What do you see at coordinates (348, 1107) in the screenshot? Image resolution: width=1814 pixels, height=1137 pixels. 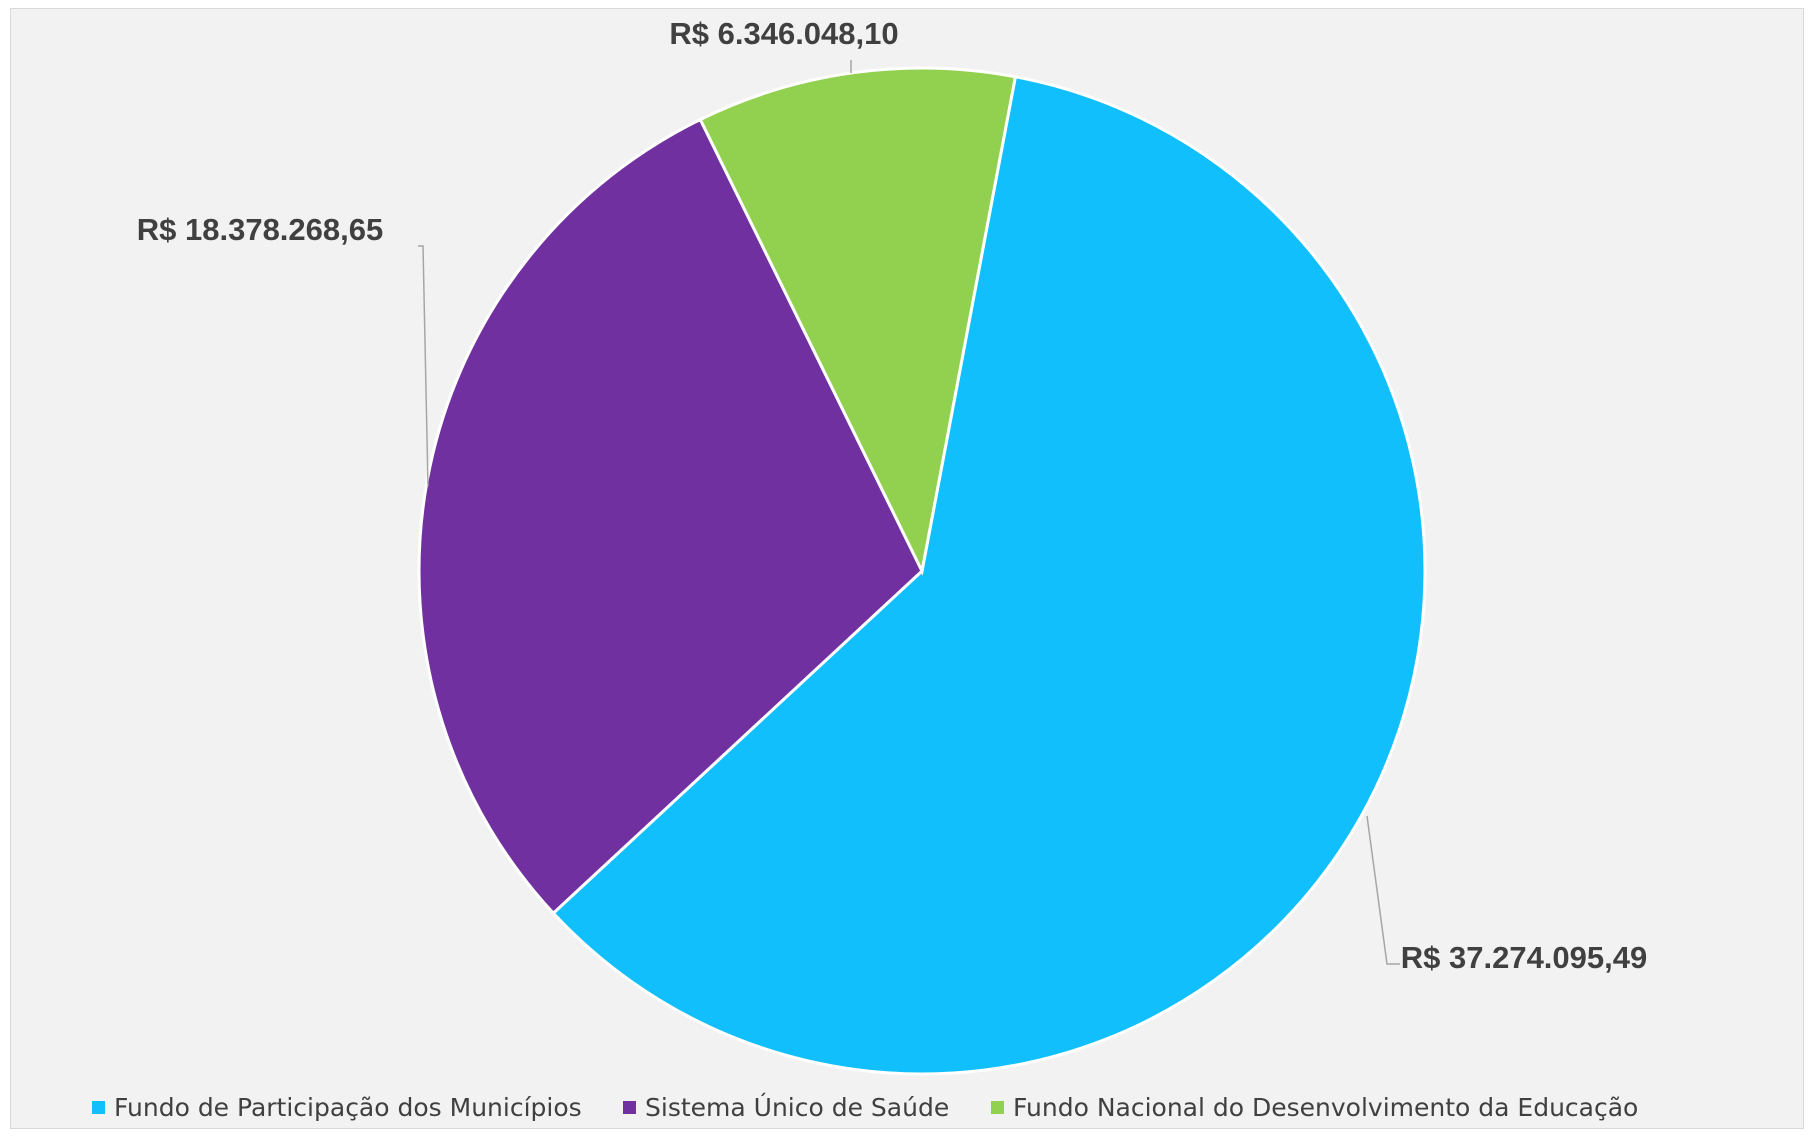 I see `legend-label: Fundo de Participação dos Municípios` at bounding box center [348, 1107].